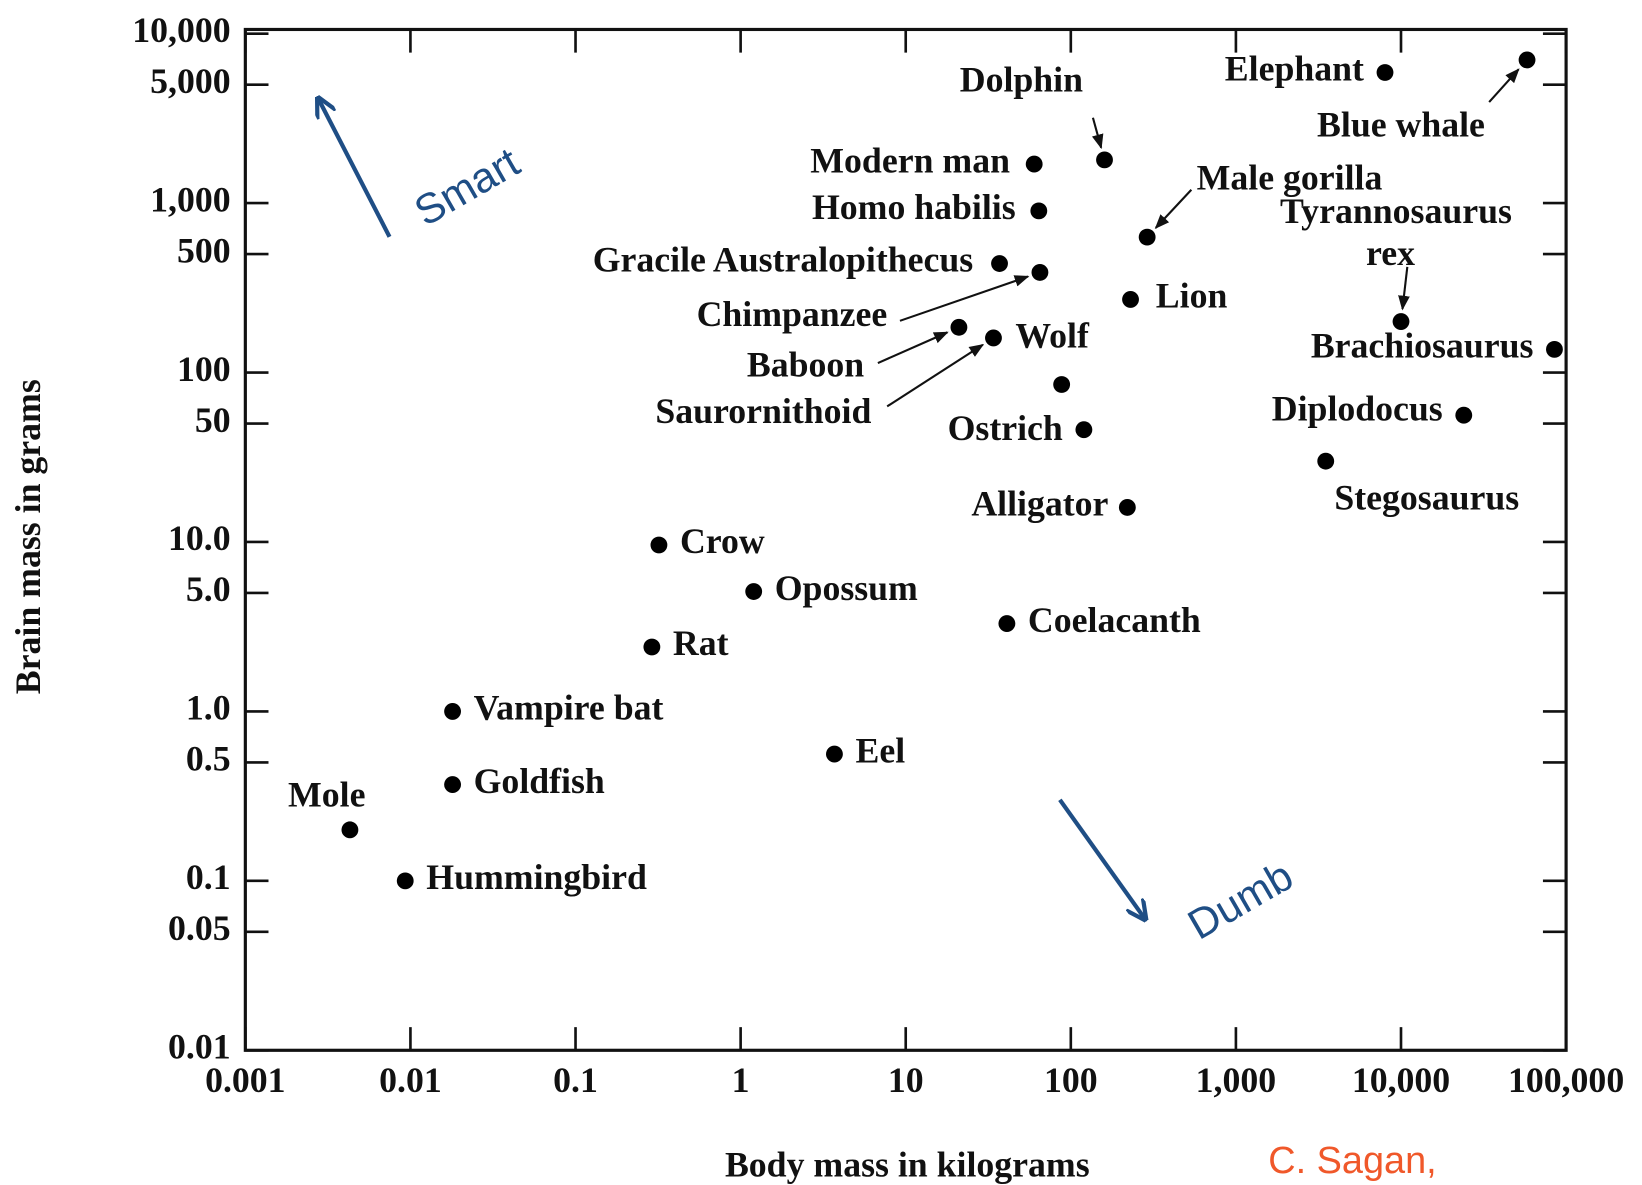 Image resolution: width=1642 pixels, height=1185 pixels. Describe the element at coordinates (805, 365) in the screenshot. I see `point-label: Baboon` at that location.